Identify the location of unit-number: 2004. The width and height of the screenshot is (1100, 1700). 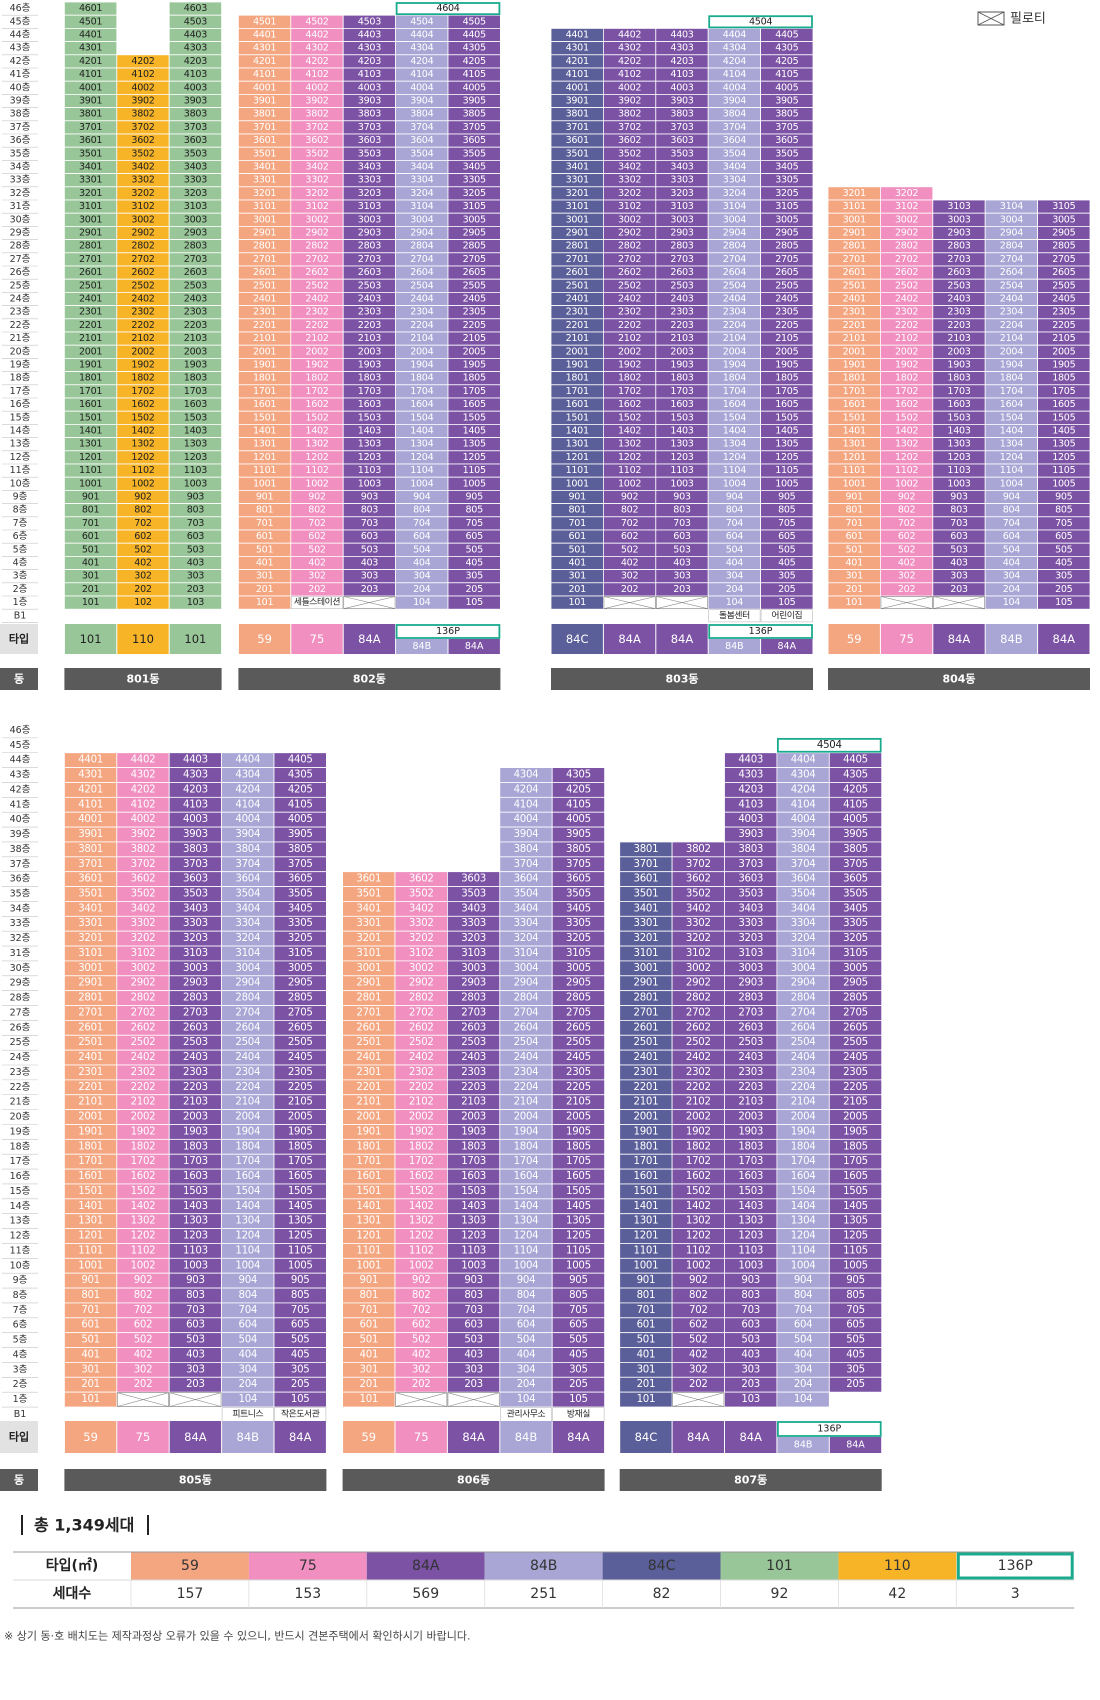
(247, 1117).